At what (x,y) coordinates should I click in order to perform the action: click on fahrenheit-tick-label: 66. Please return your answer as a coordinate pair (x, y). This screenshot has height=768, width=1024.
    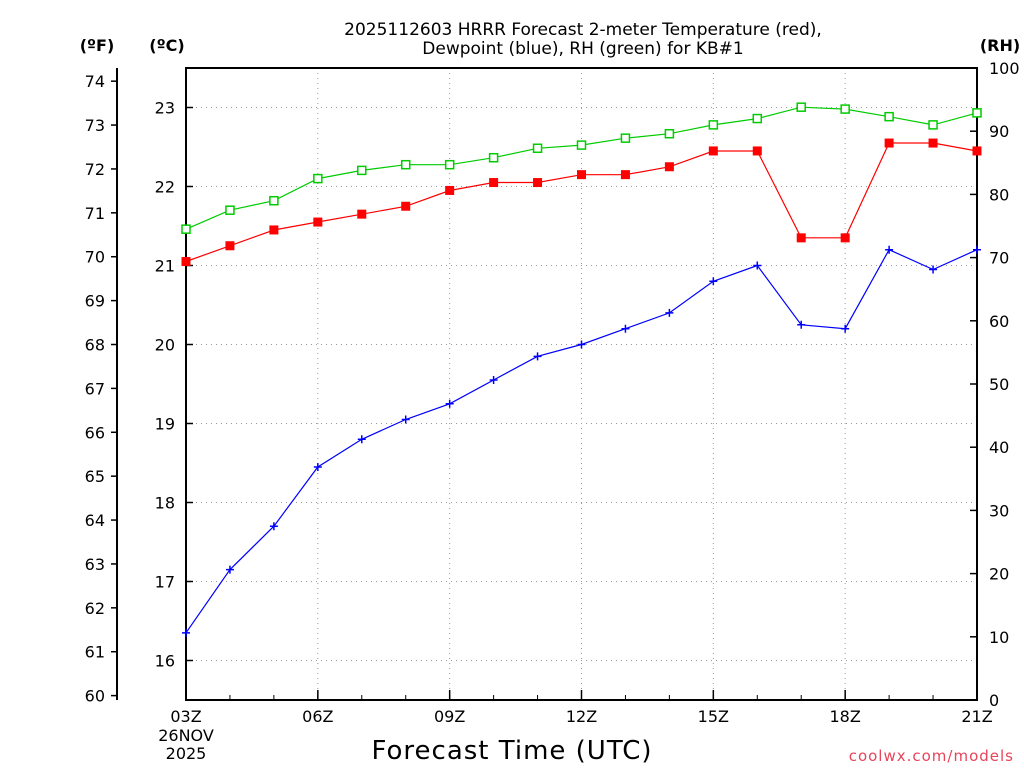
    Looking at the image, I should click on (95, 432).